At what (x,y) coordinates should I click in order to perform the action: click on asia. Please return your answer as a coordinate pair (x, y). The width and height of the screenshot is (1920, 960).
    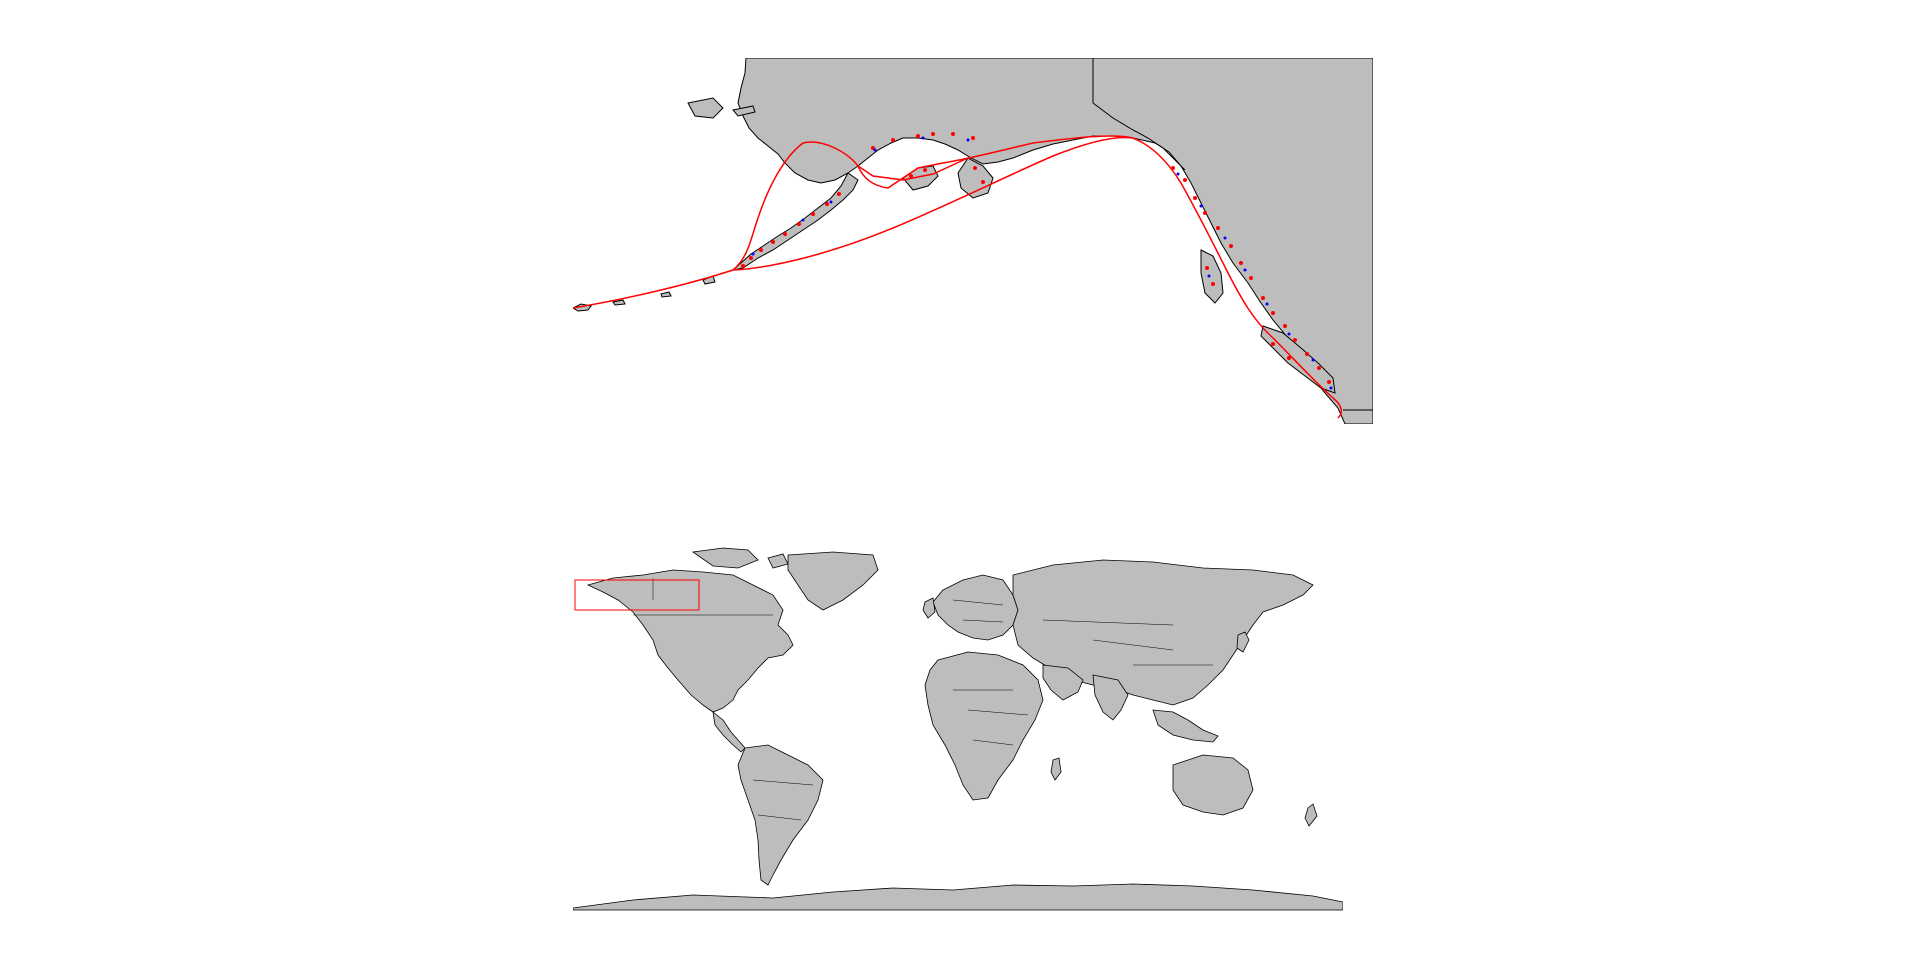
    Looking at the image, I should click on (1163, 632).